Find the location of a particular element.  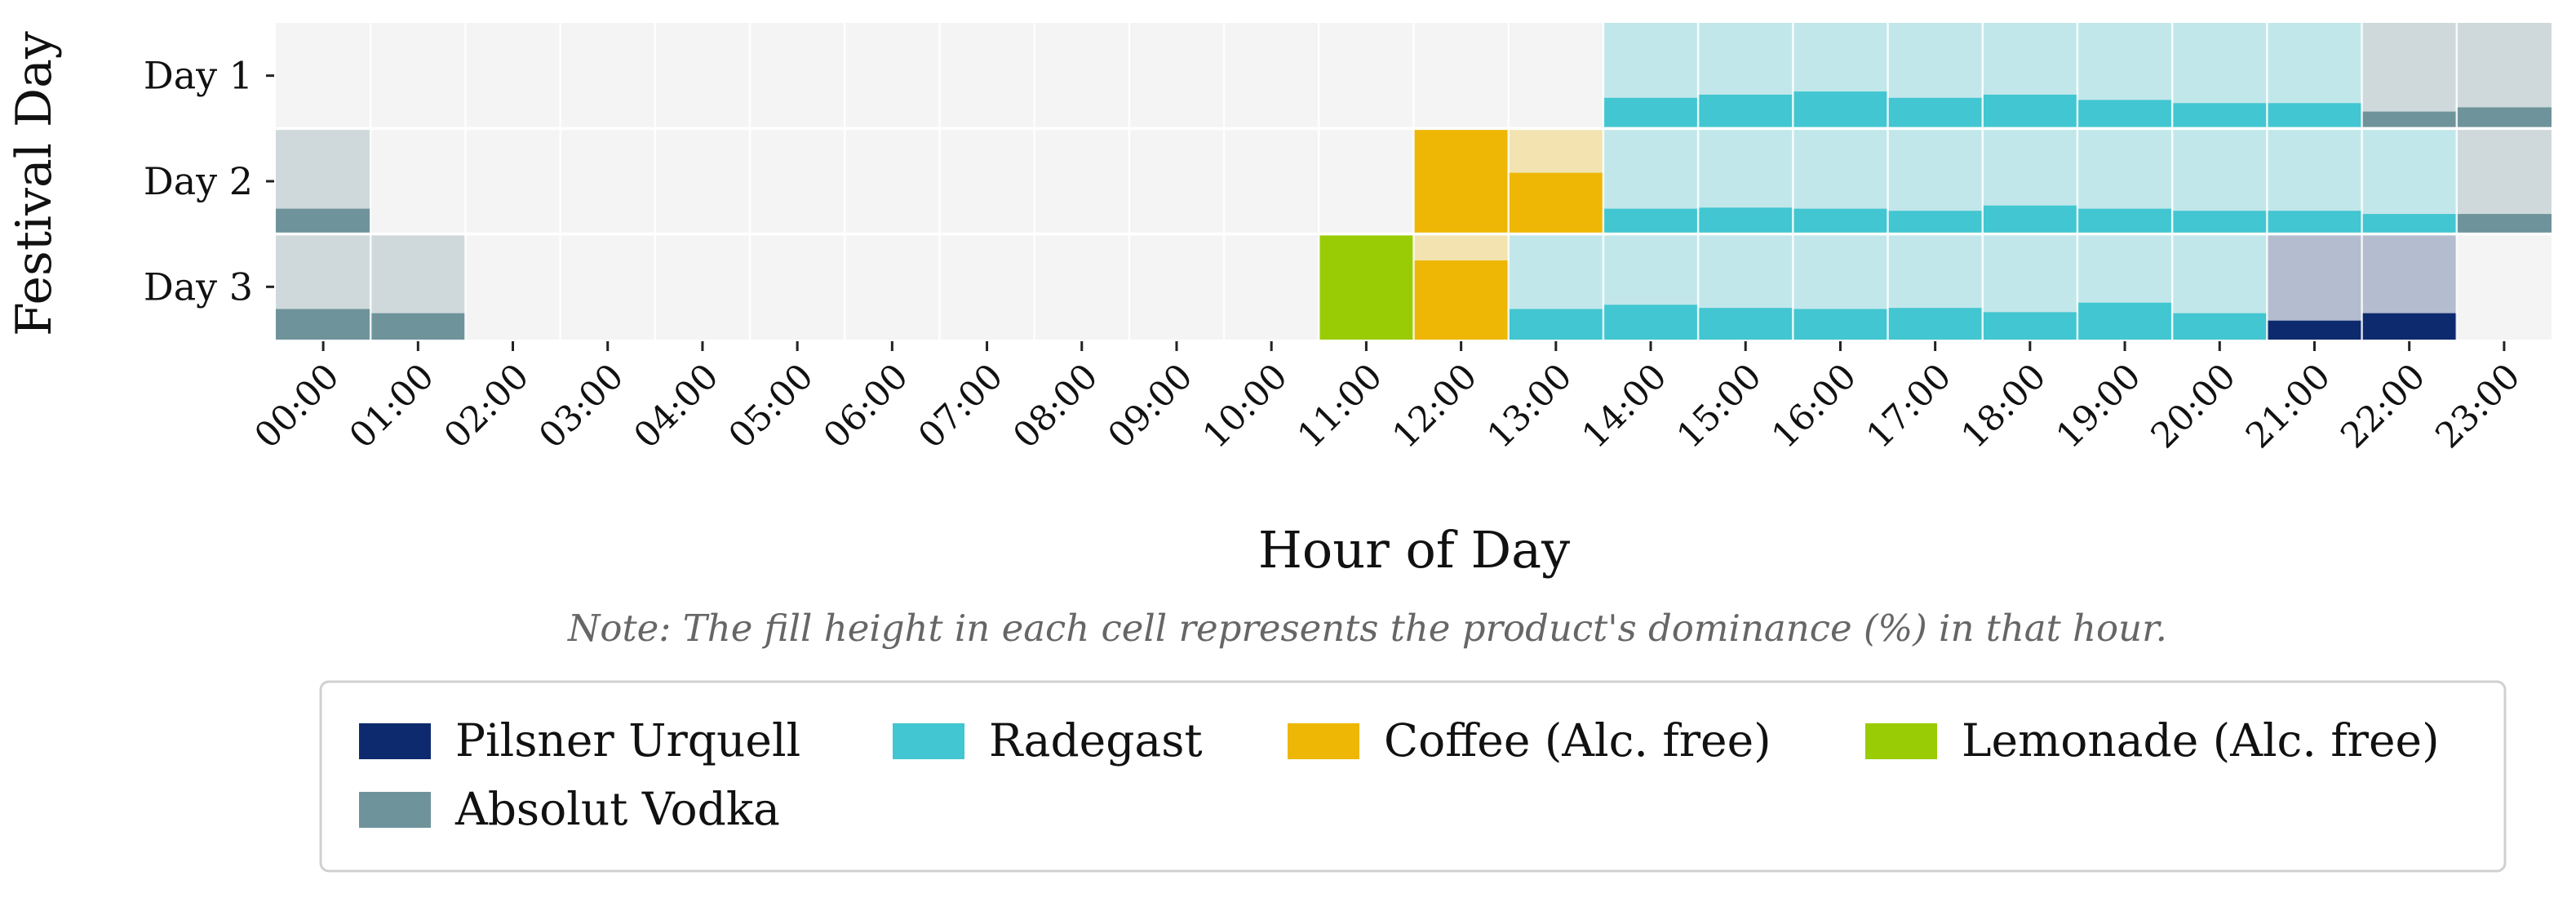

x-tick-label: 17:00 is located at coordinates (1909, 406).